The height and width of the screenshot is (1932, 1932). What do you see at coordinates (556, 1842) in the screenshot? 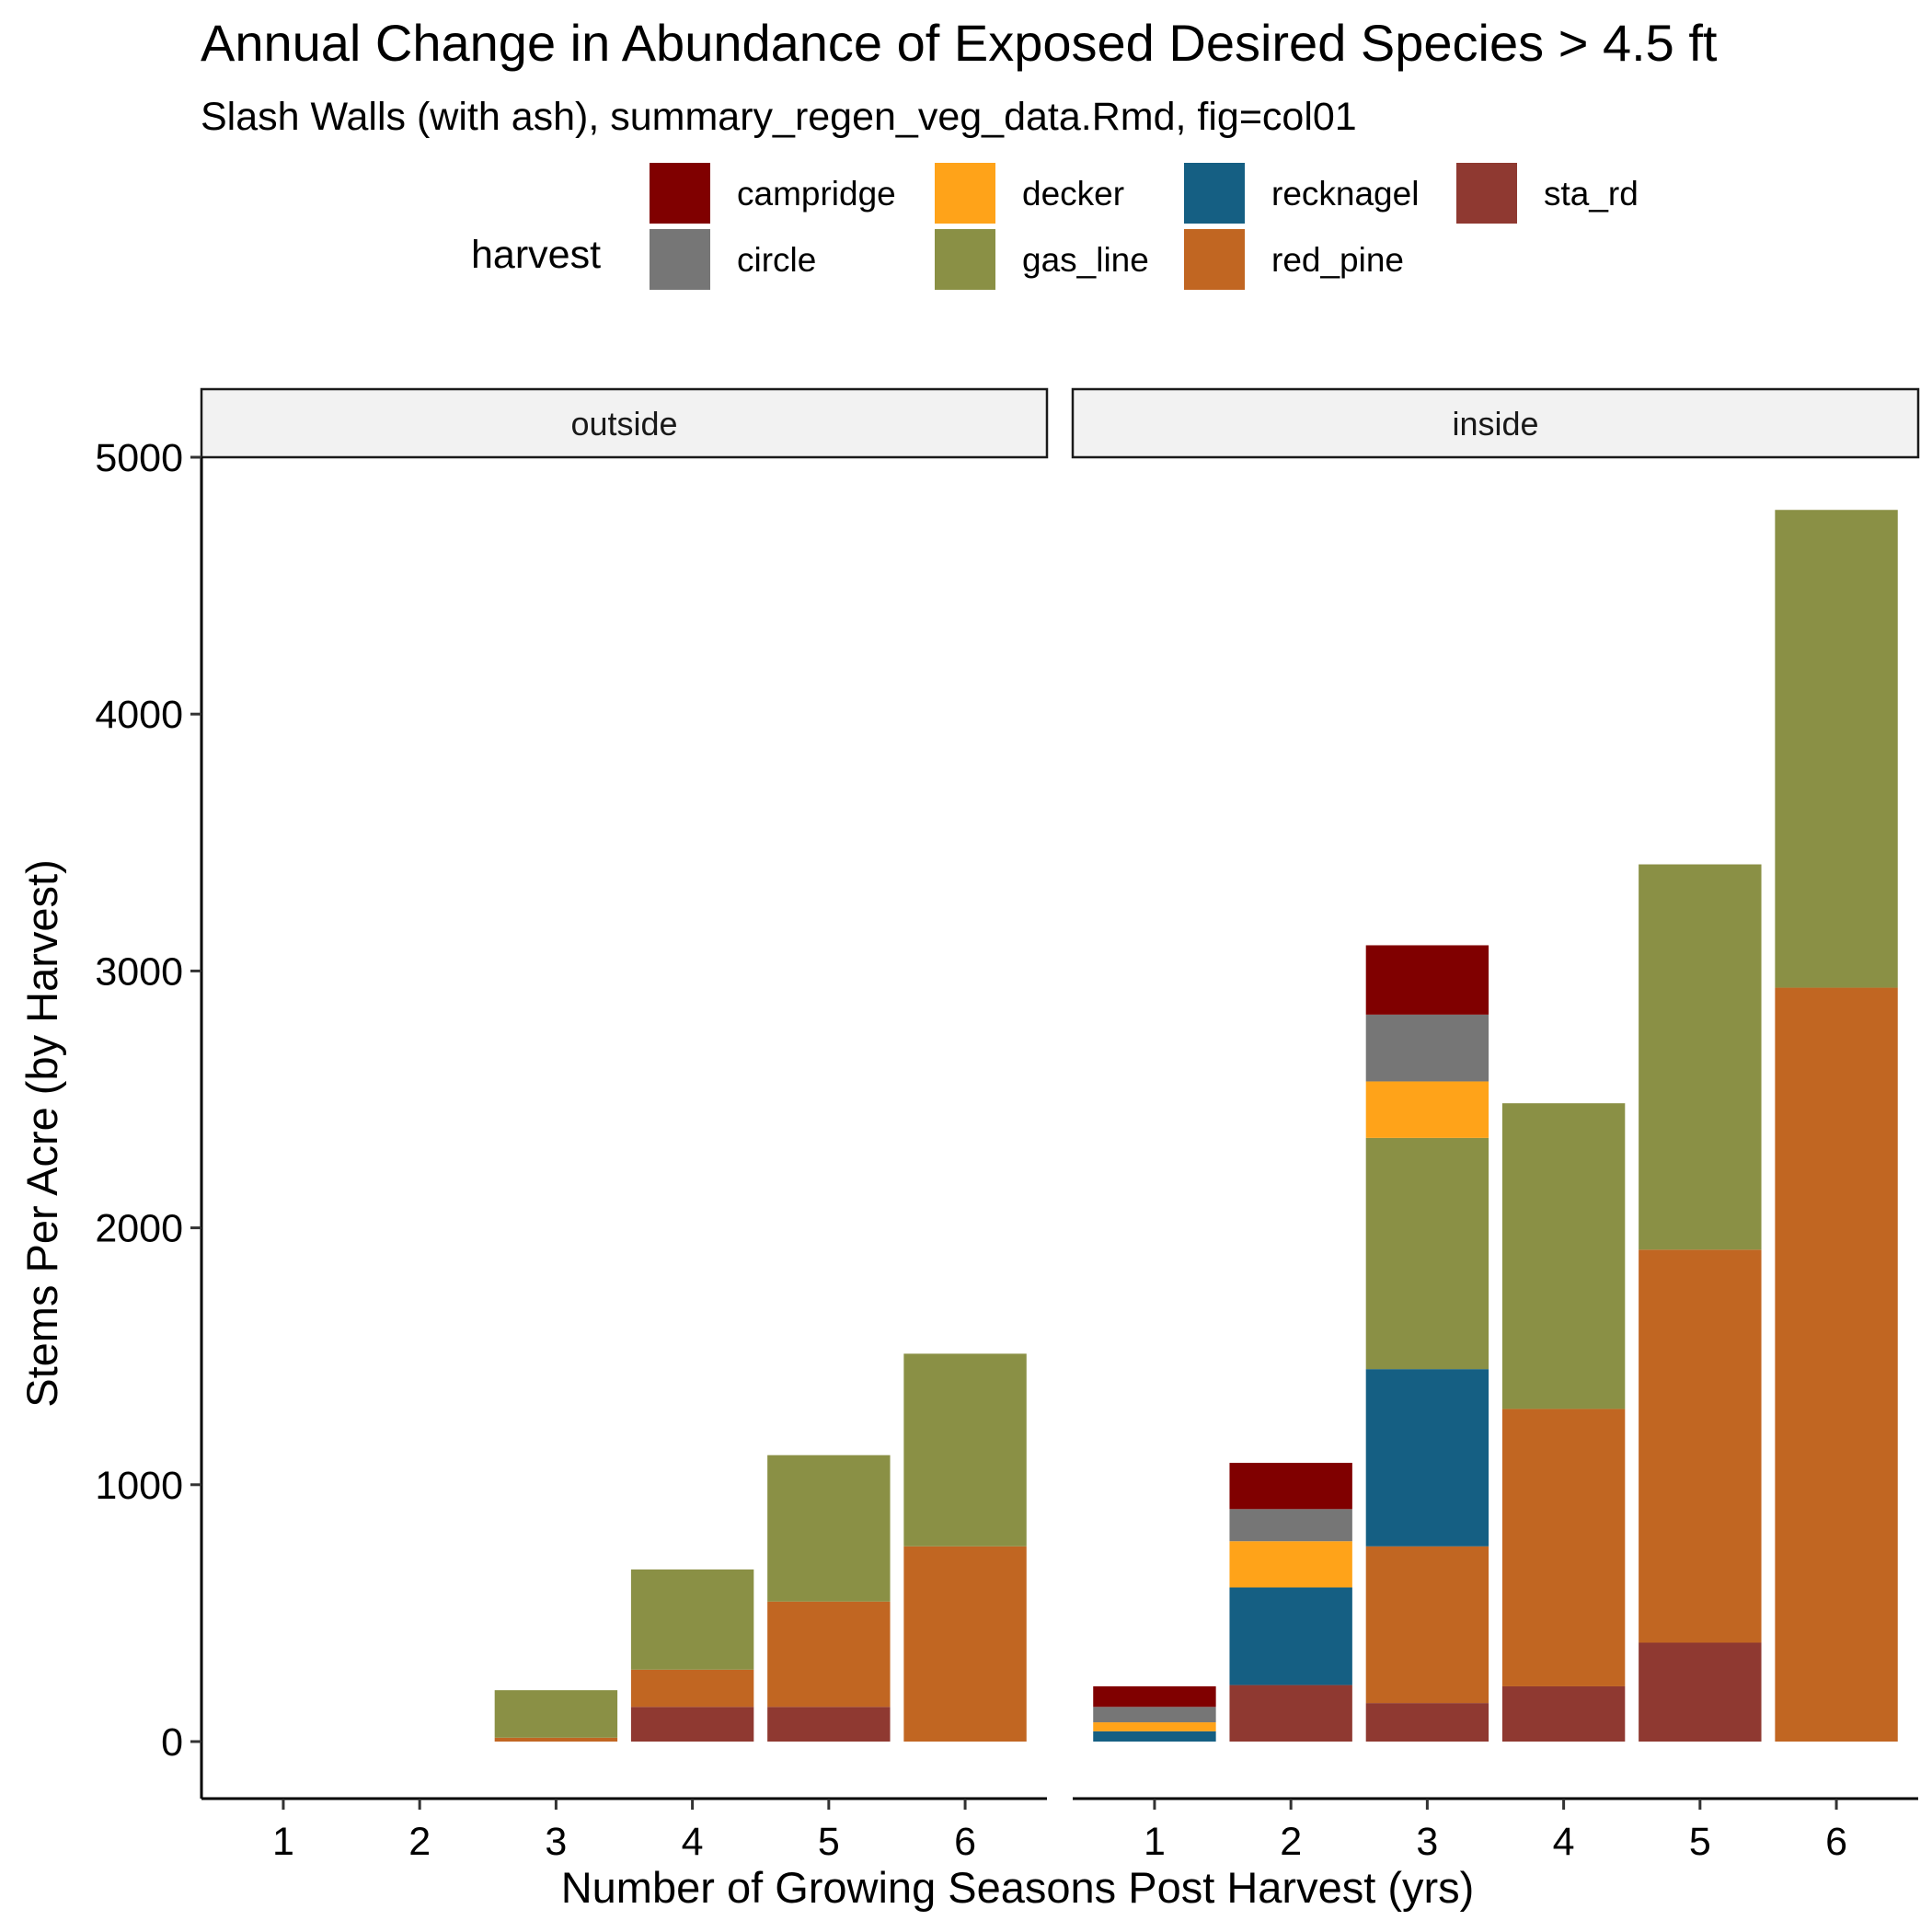
I see `x-tick-label-outside-3: 3` at bounding box center [556, 1842].